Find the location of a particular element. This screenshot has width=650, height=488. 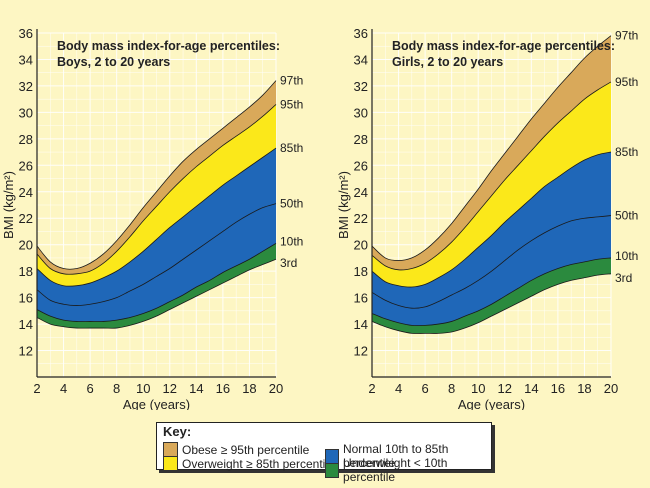

girls-title: Body mass index-for-age percentiles: is located at coordinates (503, 46).